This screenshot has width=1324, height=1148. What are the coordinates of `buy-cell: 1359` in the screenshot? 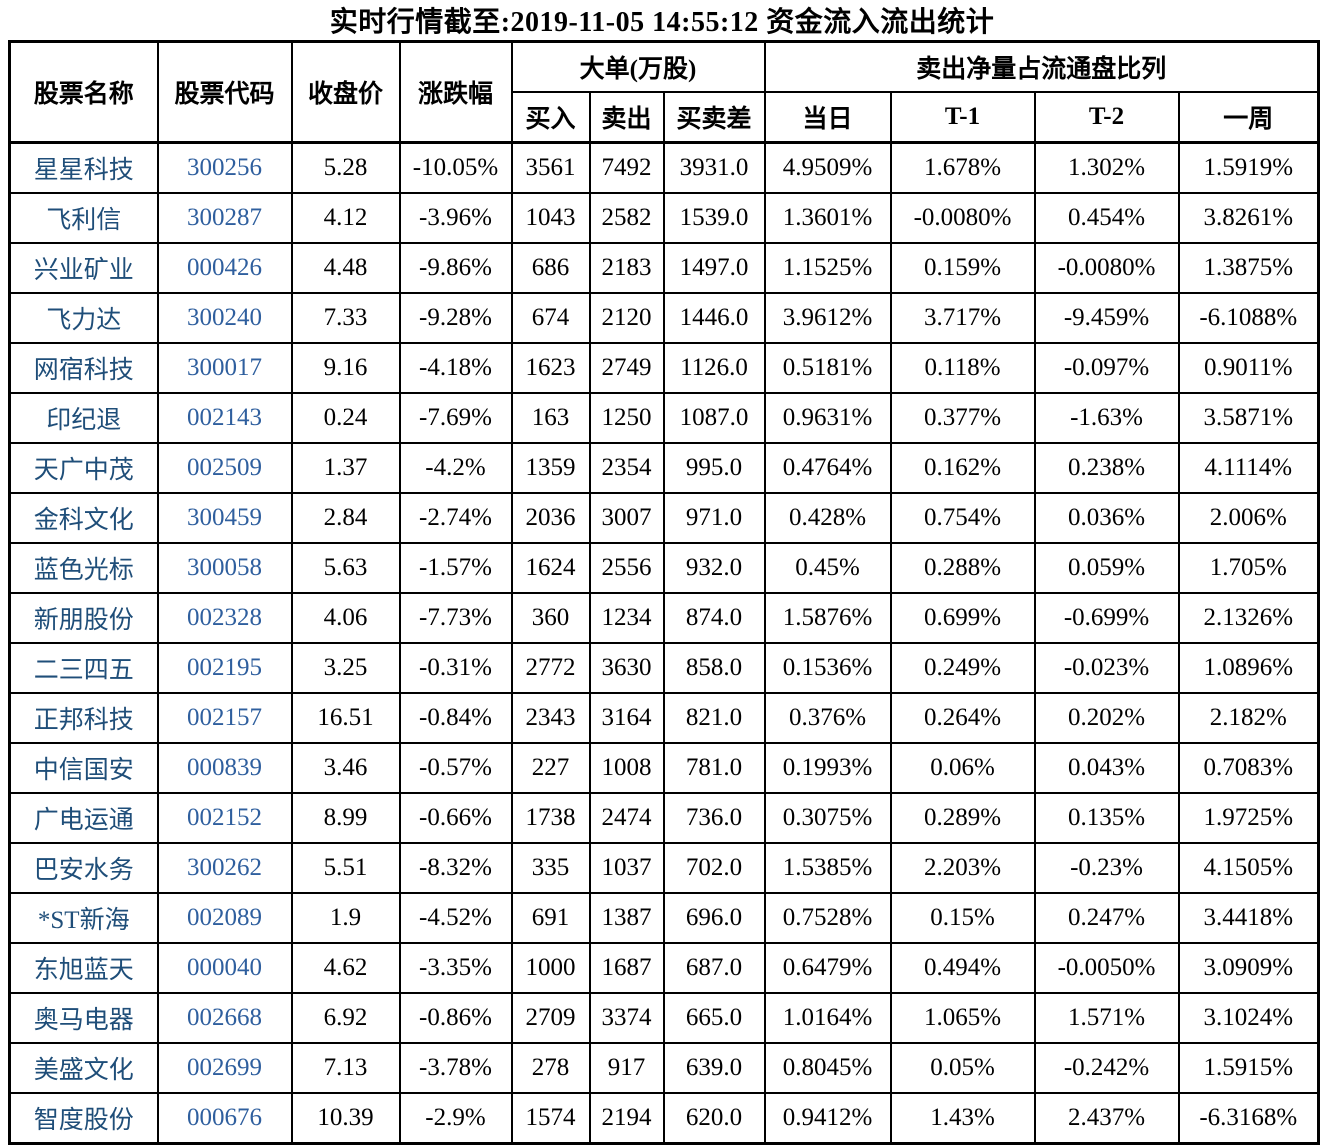 It's located at (550, 468).